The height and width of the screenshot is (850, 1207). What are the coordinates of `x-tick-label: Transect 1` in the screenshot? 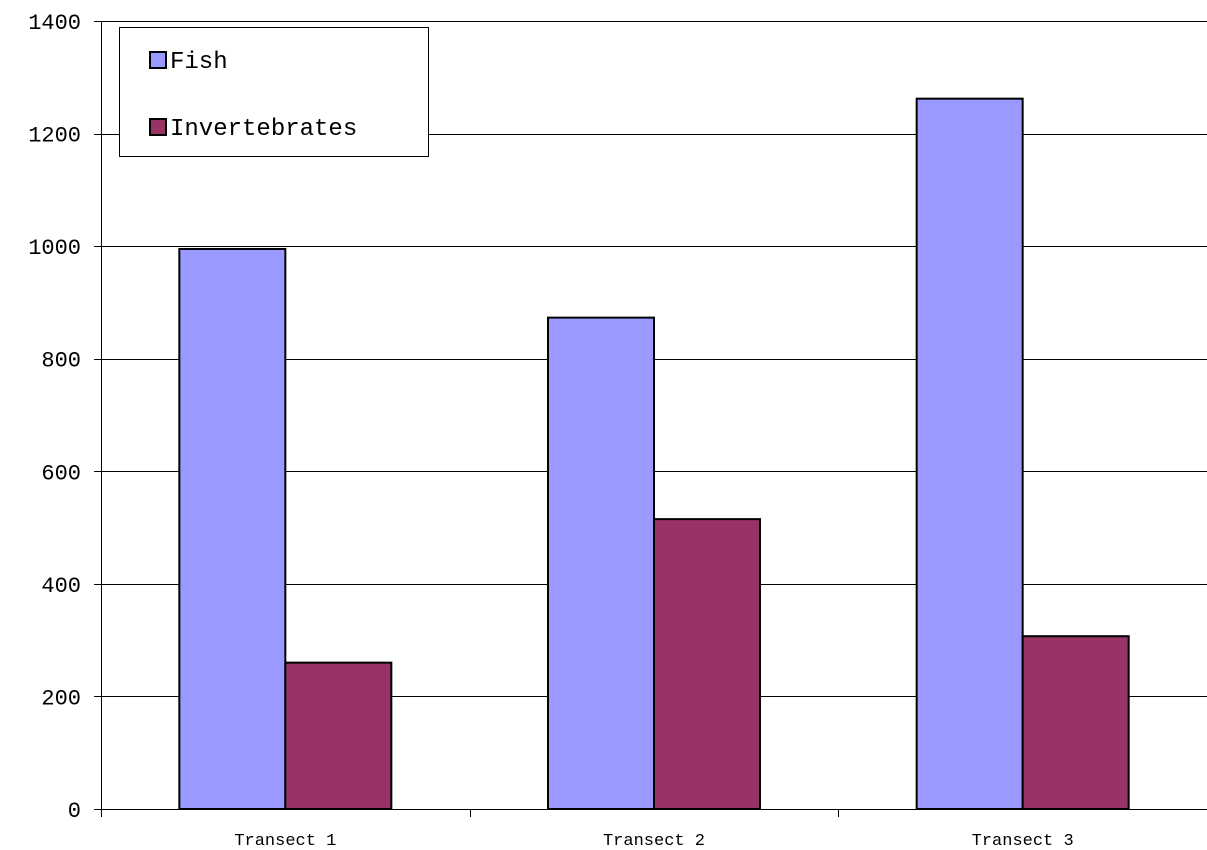 It's located at (285, 841).